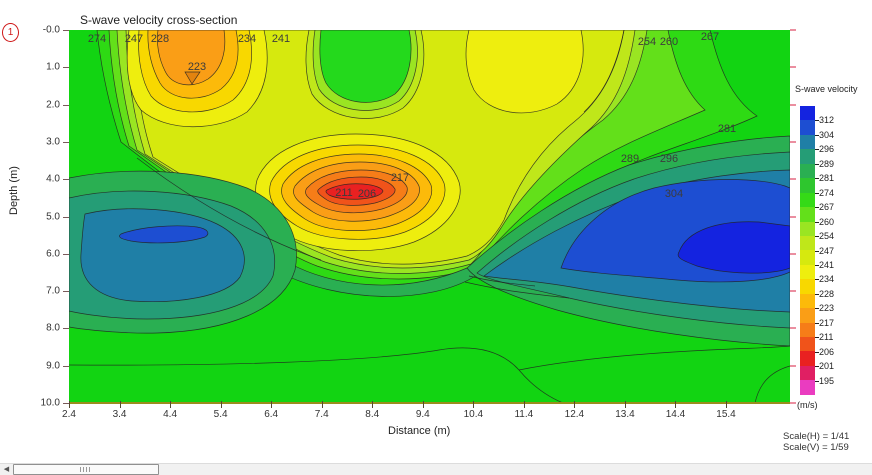 The width and height of the screenshot is (872, 475). What do you see at coordinates (436, 469) in the screenshot?
I see `horizontal-scrollbar: ◀` at bounding box center [436, 469].